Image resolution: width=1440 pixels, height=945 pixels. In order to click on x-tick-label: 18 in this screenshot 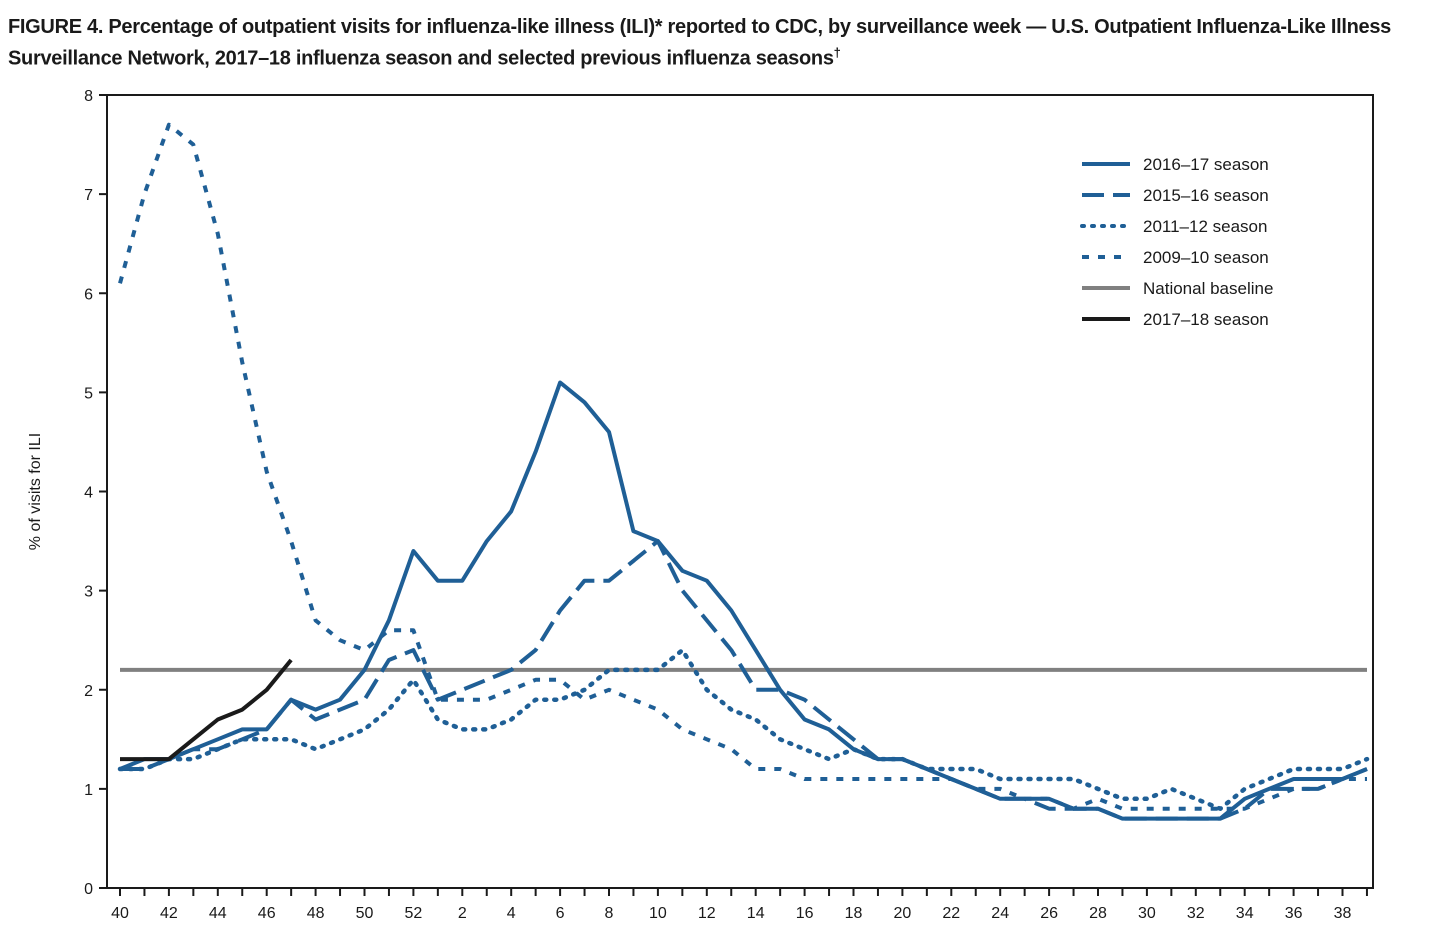, I will do `click(854, 913)`.